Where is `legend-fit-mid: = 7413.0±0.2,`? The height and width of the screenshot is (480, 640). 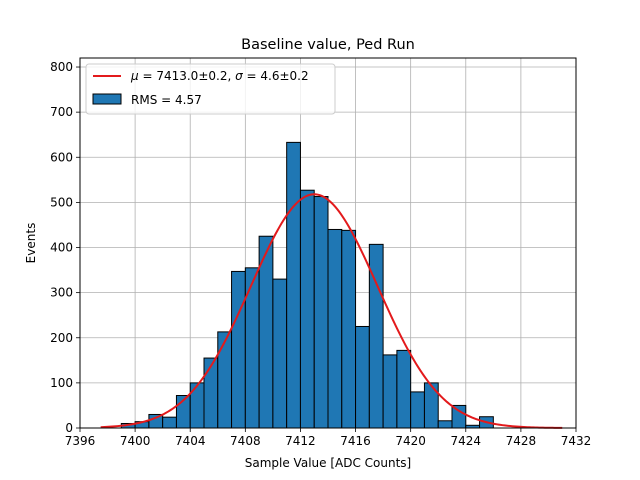 legend-fit-mid: = 7413.0±0.2, is located at coordinates (187, 76).